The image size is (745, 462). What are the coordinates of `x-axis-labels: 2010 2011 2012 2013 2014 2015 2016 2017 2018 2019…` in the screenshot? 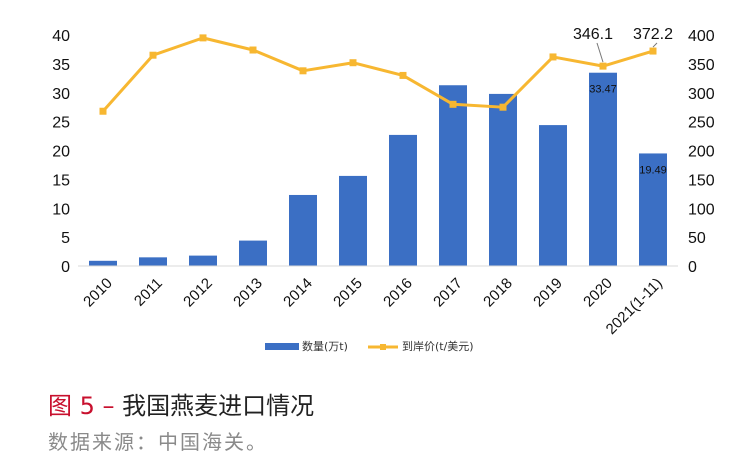 It's located at (373, 306).